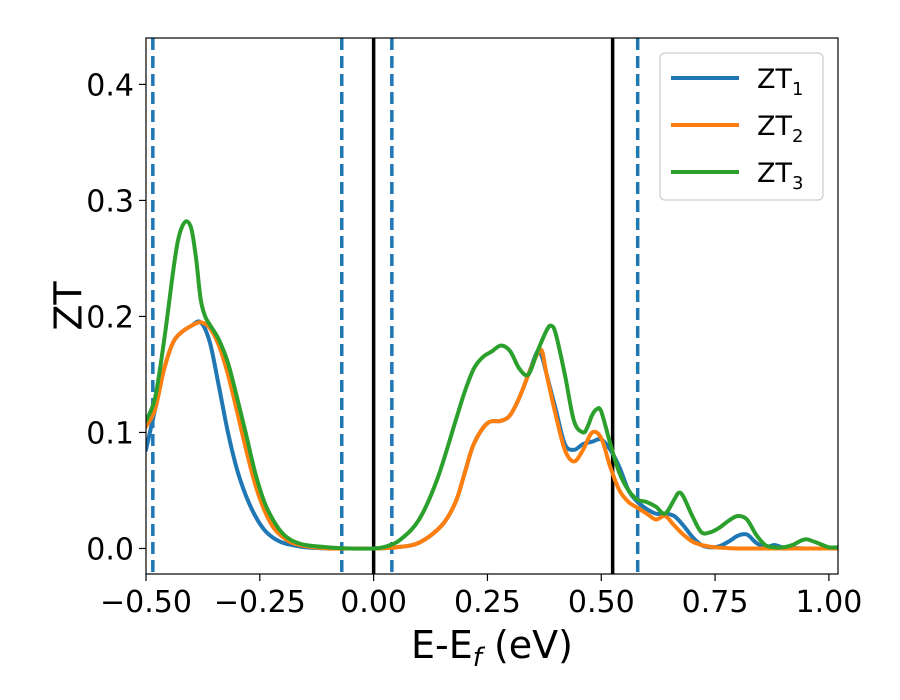 The height and width of the screenshot is (700, 900). What do you see at coordinates (780, 176) in the screenshot?
I see `legend-label-zt3: ZT3` at bounding box center [780, 176].